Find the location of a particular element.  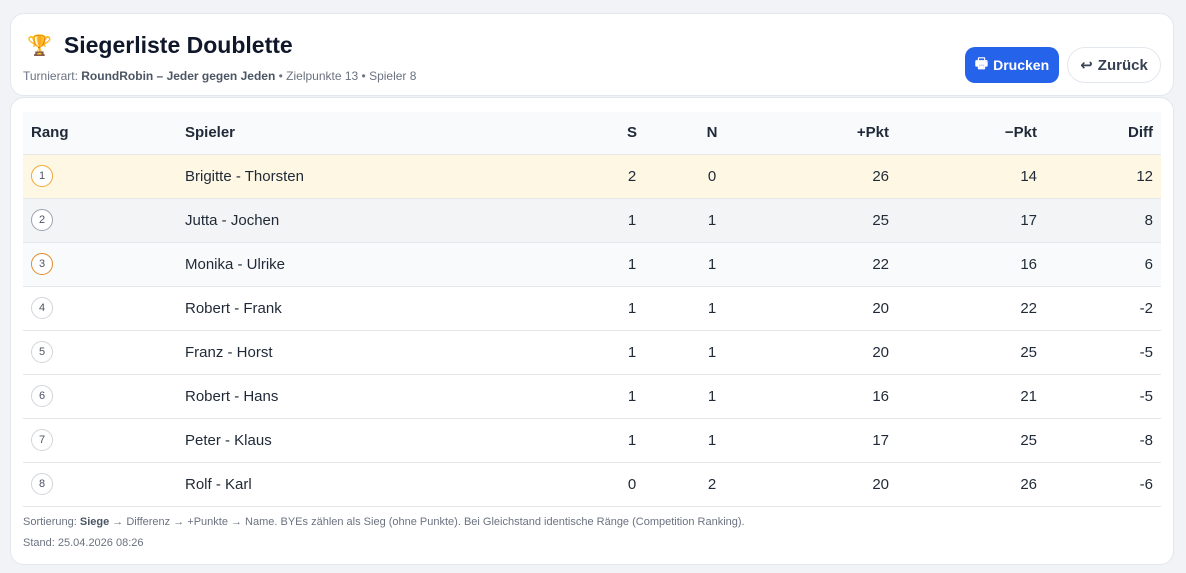

rank-badge: 6 is located at coordinates (42, 396).